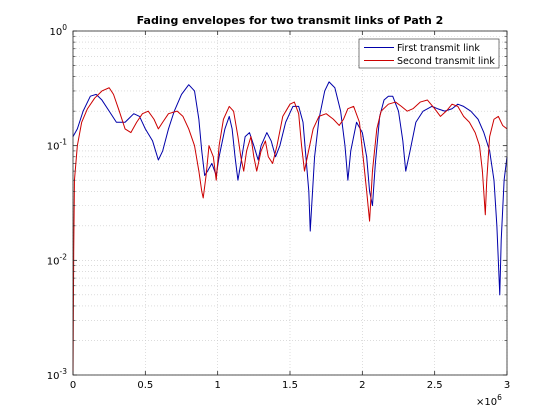 This screenshot has height=420, width=560. I want to click on legend: First transmit link Second transmit link, so click(429, 53).